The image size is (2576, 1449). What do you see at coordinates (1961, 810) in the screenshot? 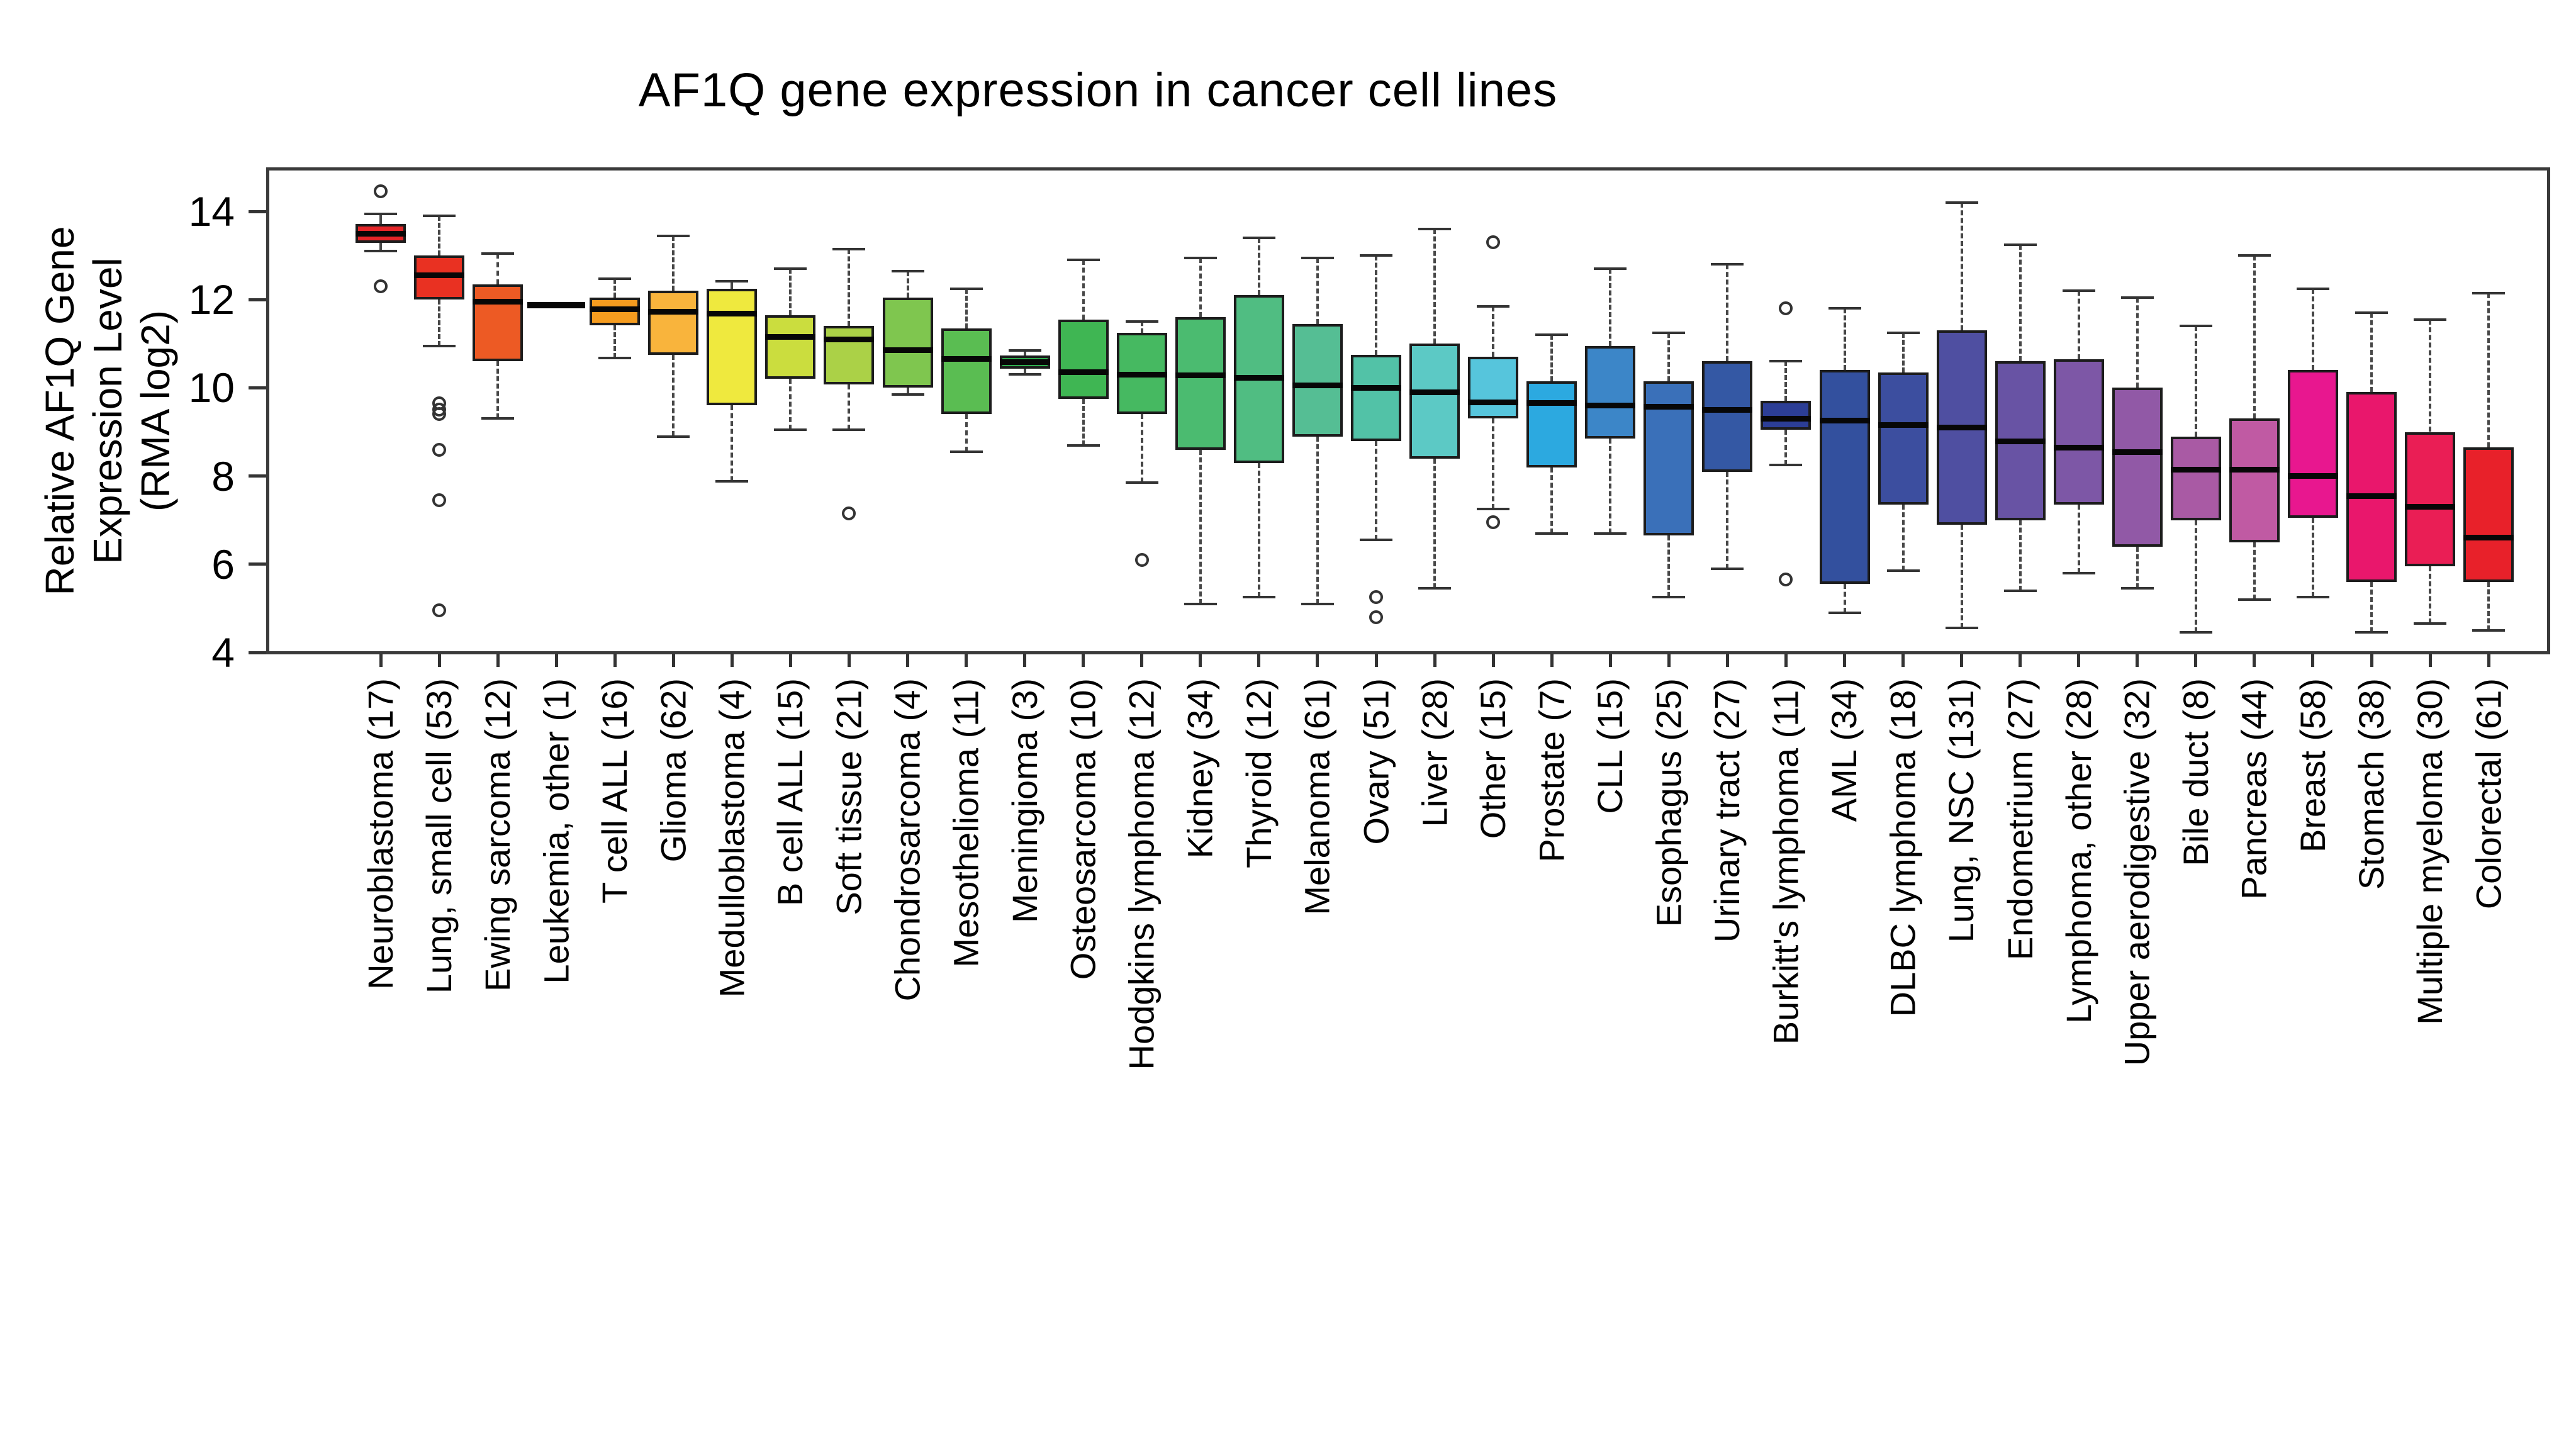
I see `x-label: Lung, NSC (131)` at bounding box center [1961, 810].